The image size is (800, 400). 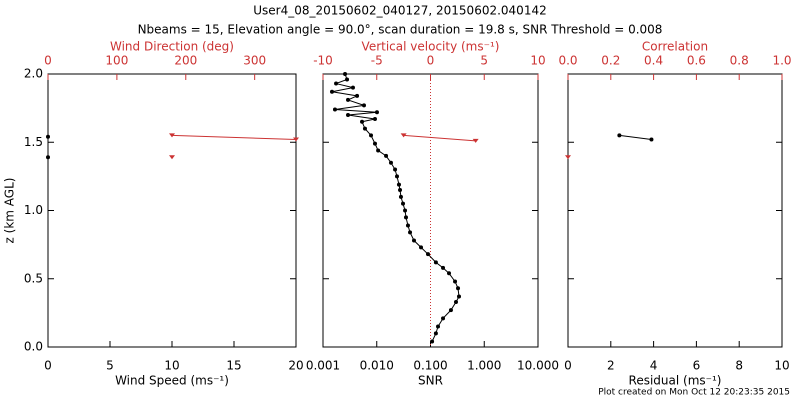 What do you see at coordinates (33, 347) in the screenshot?
I see `y-tick-label: 0.0` at bounding box center [33, 347].